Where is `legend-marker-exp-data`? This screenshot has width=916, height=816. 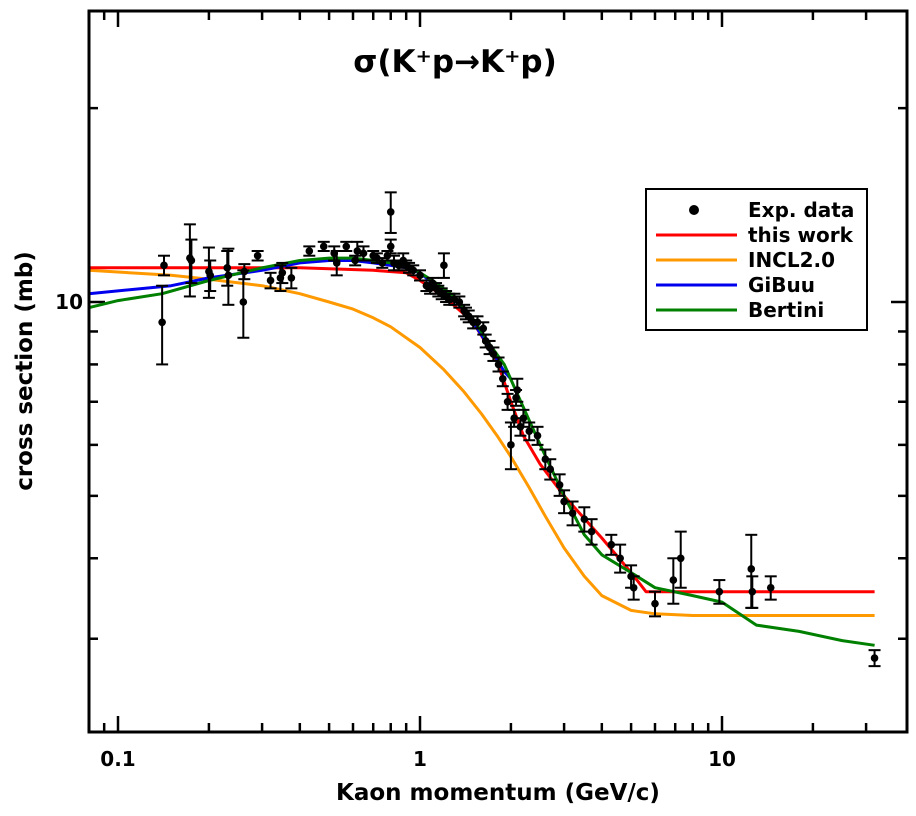 legend-marker-exp-data is located at coordinates (694, 210).